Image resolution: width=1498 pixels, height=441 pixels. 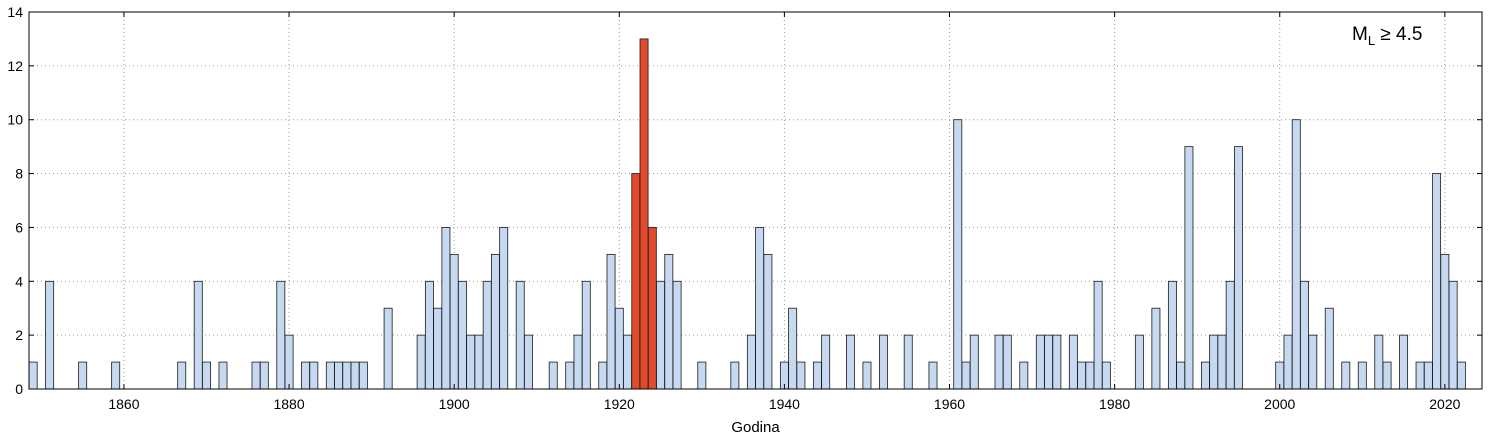 What do you see at coordinates (755, 427) in the screenshot?
I see `x-axis-label: Godina` at bounding box center [755, 427].